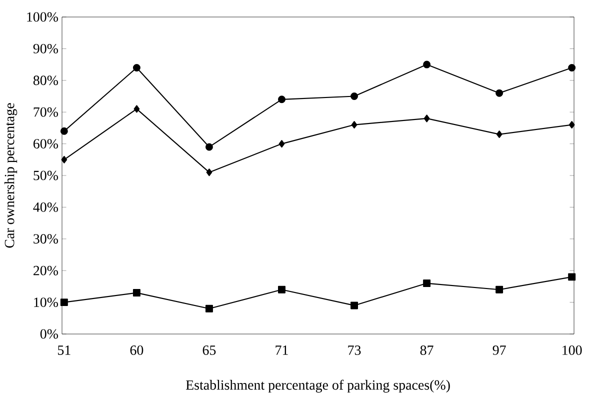  What do you see at coordinates (354, 350) in the screenshot?
I see `x-tick-label: 73` at bounding box center [354, 350].